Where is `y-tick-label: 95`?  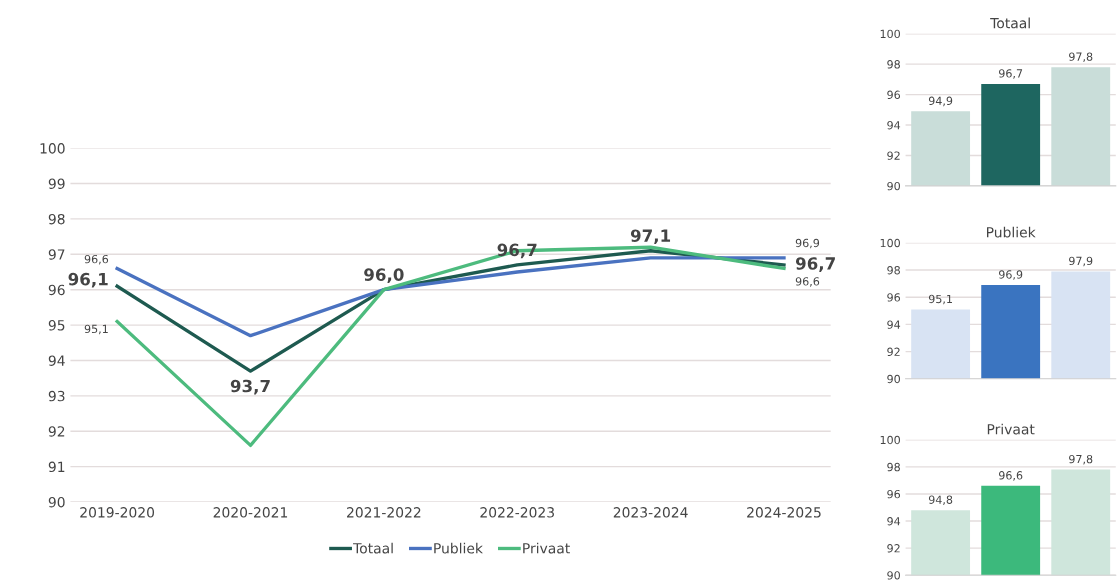 y-tick-label: 95 is located at coordinates (56, 325).